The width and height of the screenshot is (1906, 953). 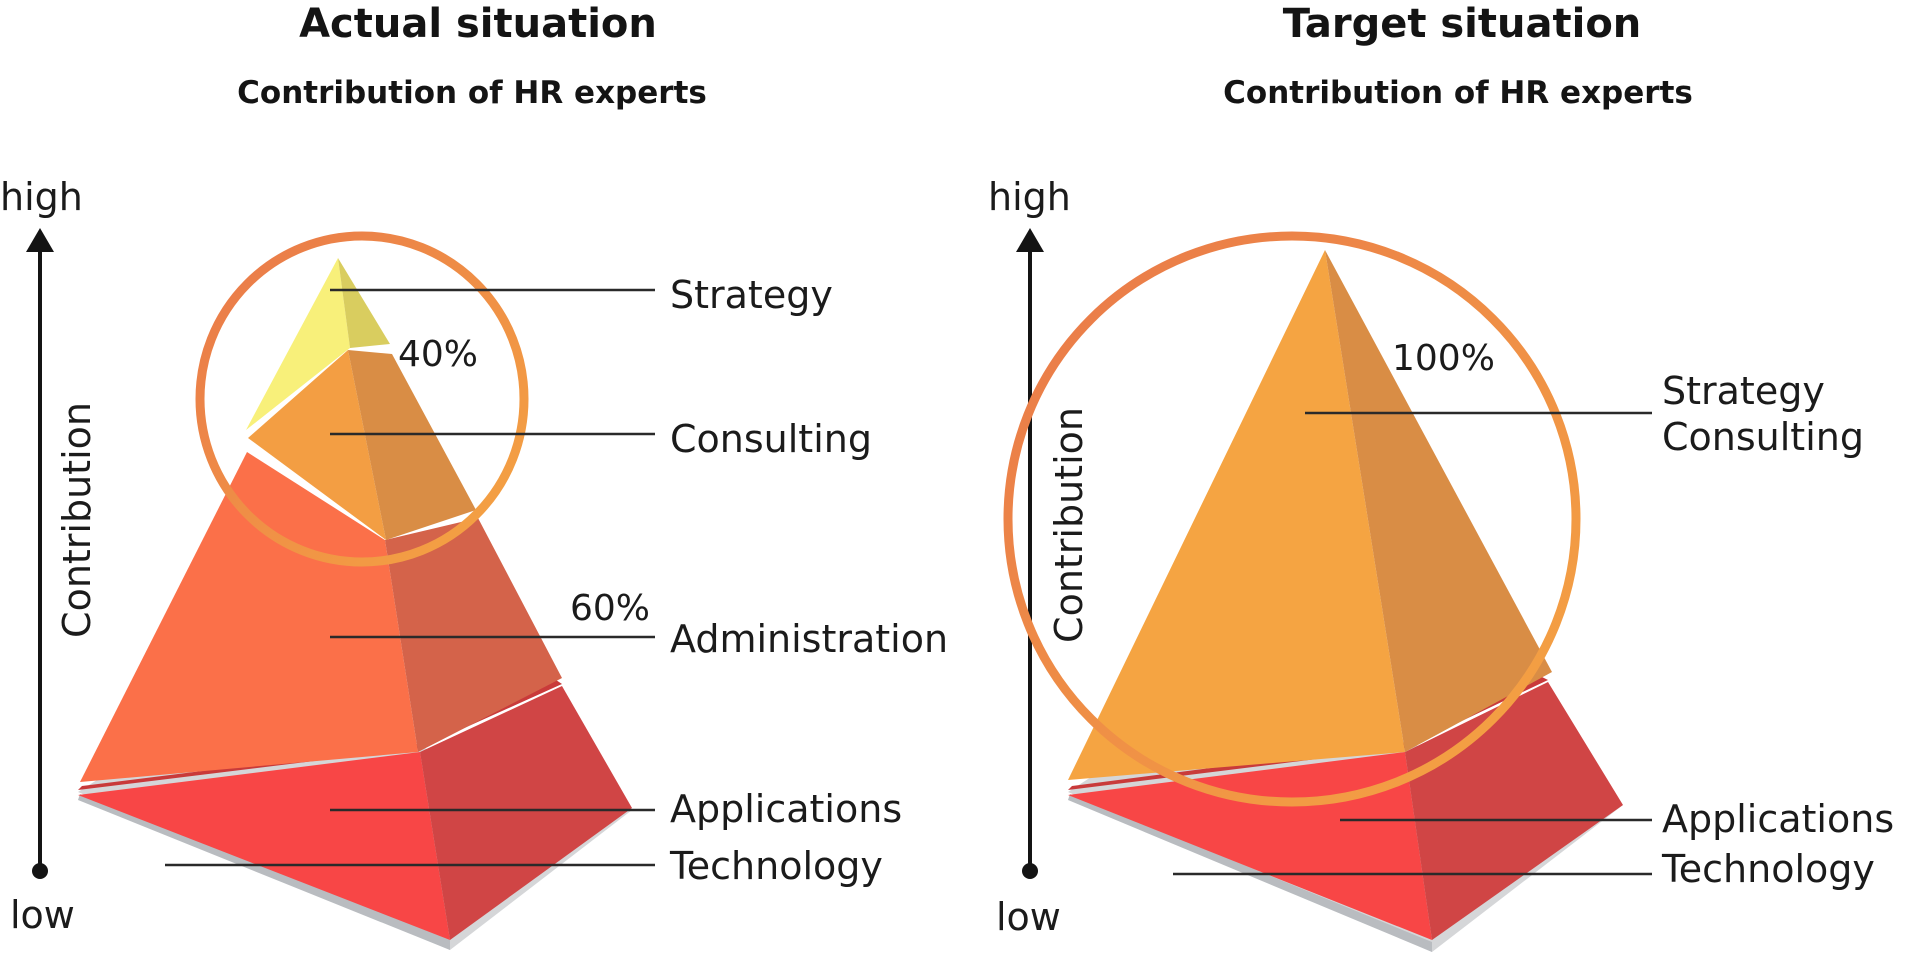 What do you see at coordinates (526, 813) in the screenshot?
I see `applications-layer-side` at bounding box center [526, 813].